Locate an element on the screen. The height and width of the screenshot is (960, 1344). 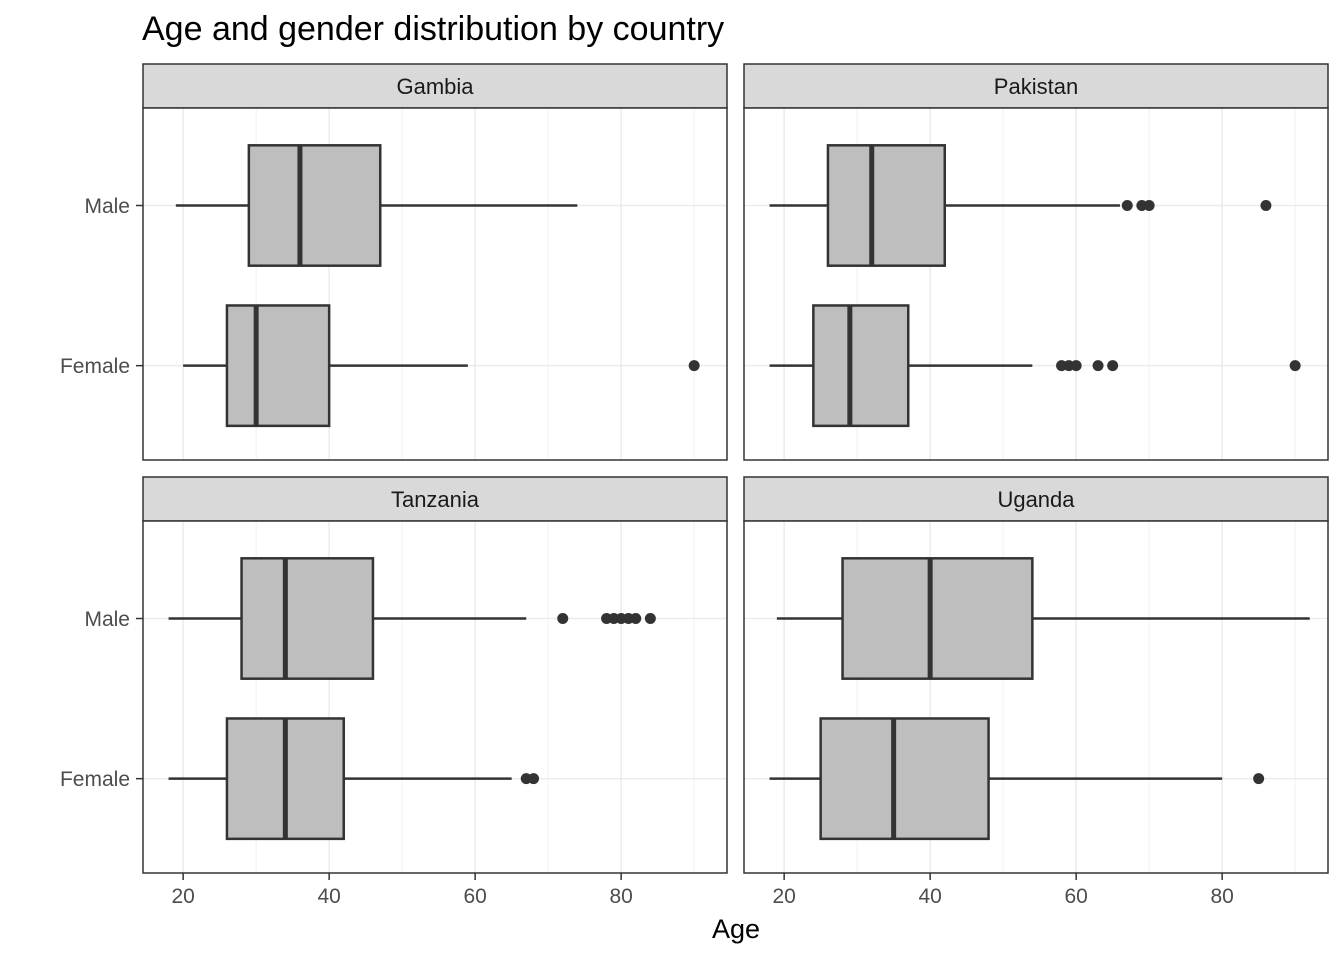
chart-title: Age and gender distribution by country is located at coordinates (433, 29).